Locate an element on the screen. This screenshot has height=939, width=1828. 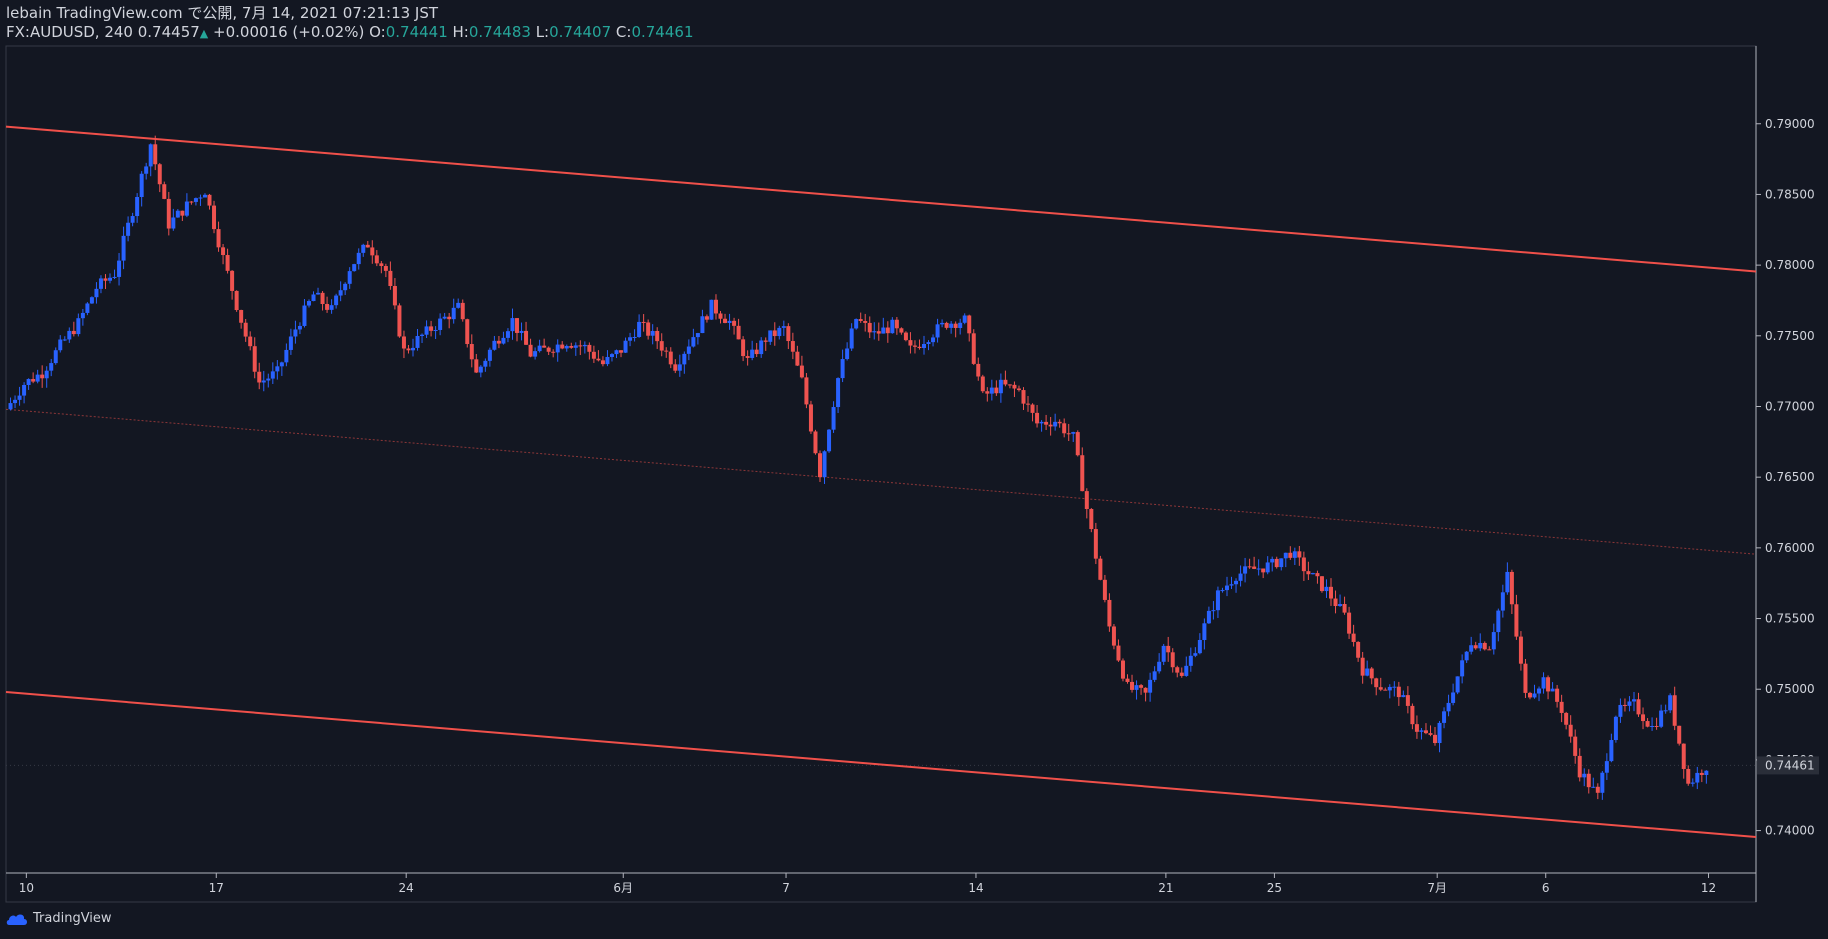
time-axis: 1017246月71421257月61219268月 is located at coordinates (923, 884).